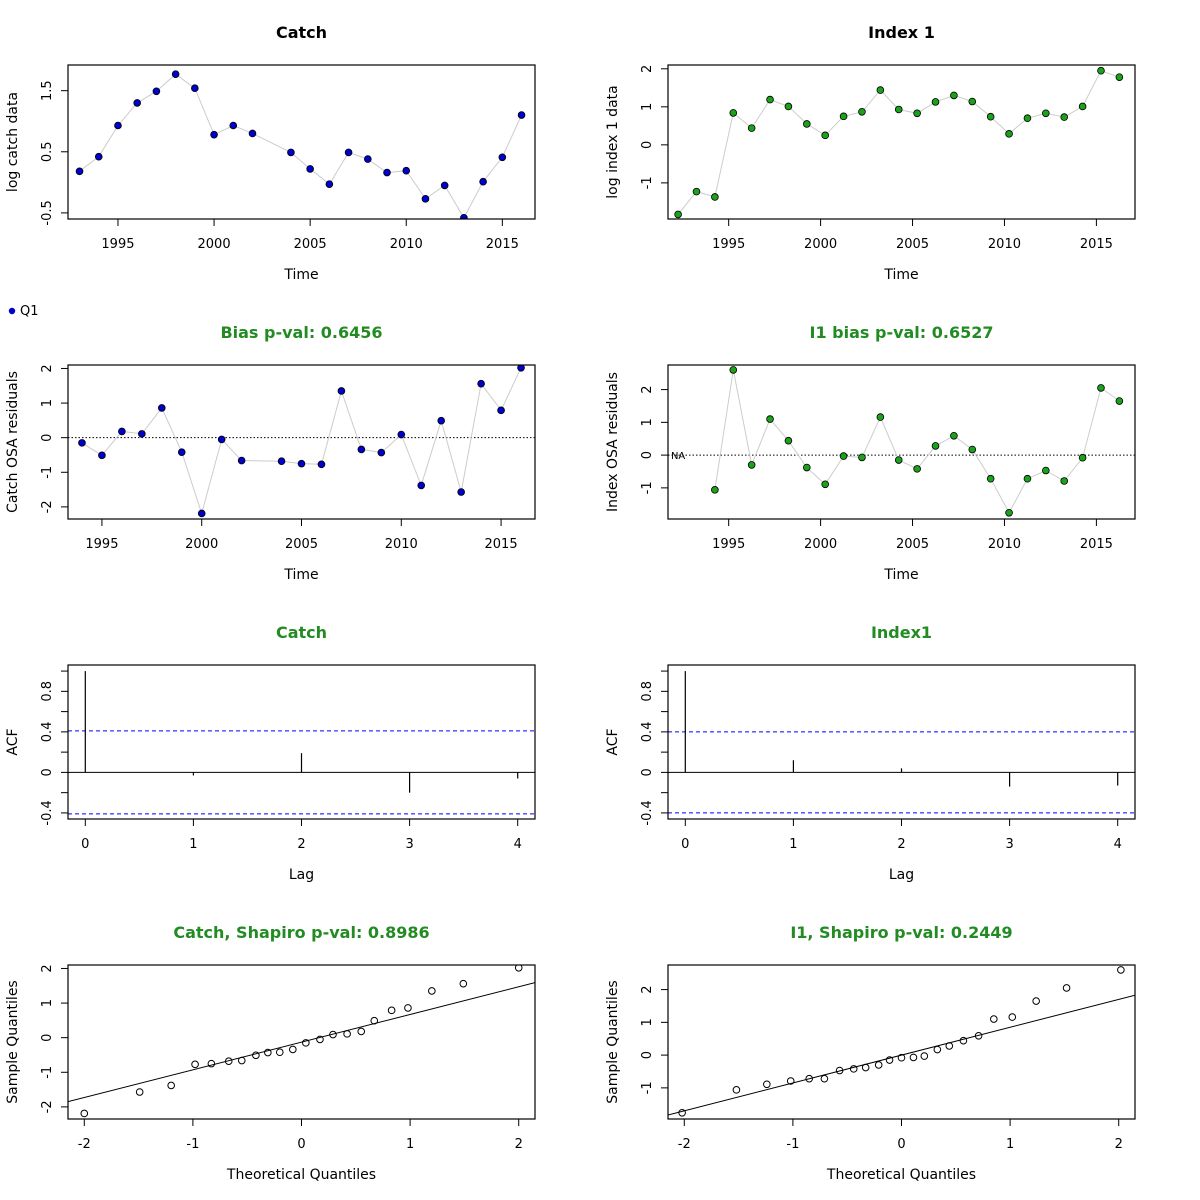 Image resolution: width=1200 pixels, height=1200 pixels. What do you see at coordinates (901, 32) in the screenshot?
I see `panel-title: Index 1` at bounding box center [901, 32].